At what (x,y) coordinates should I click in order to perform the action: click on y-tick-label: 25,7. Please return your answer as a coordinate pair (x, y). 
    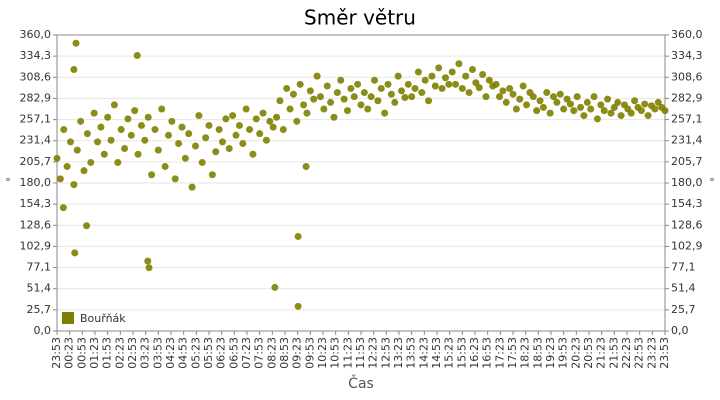
    Looking at the image, I should click on (39, 309).